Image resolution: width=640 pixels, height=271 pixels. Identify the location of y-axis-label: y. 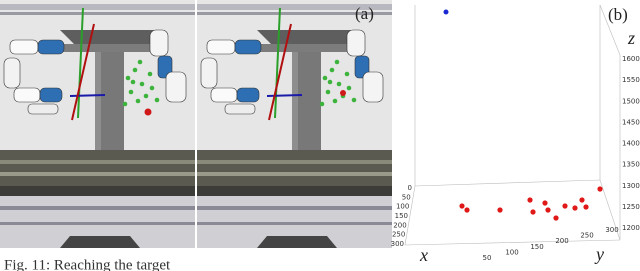
(599, 254).